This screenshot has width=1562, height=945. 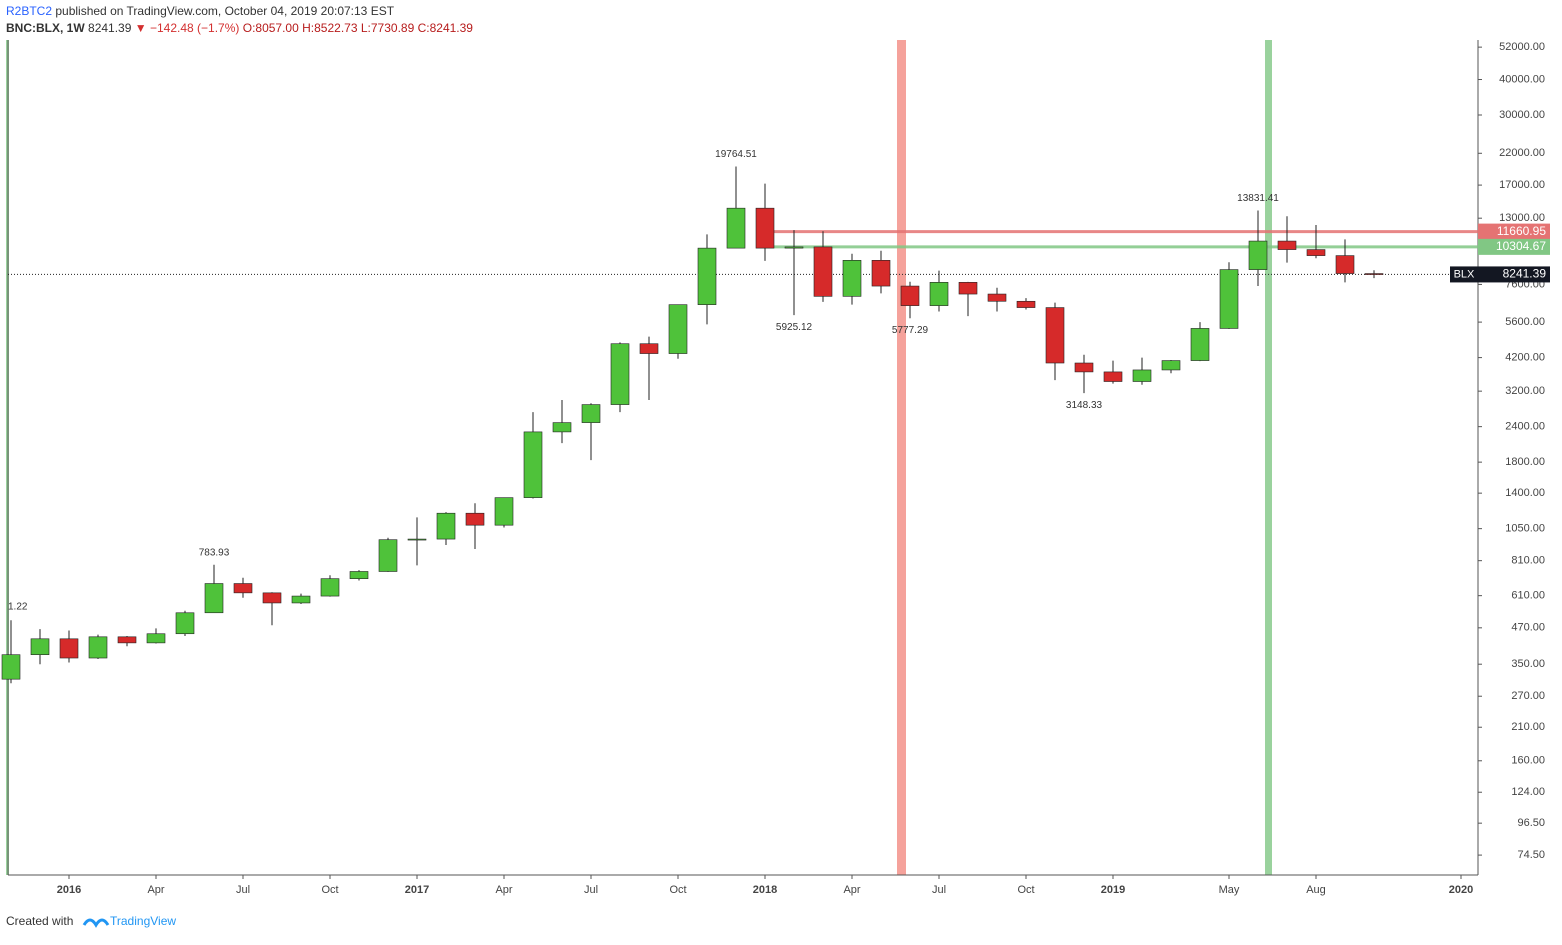 What do you see at coordinates (1528, 596) in the screenshot?
I see `y-tick-label: 610.00` at bounding box center [1528, 596].